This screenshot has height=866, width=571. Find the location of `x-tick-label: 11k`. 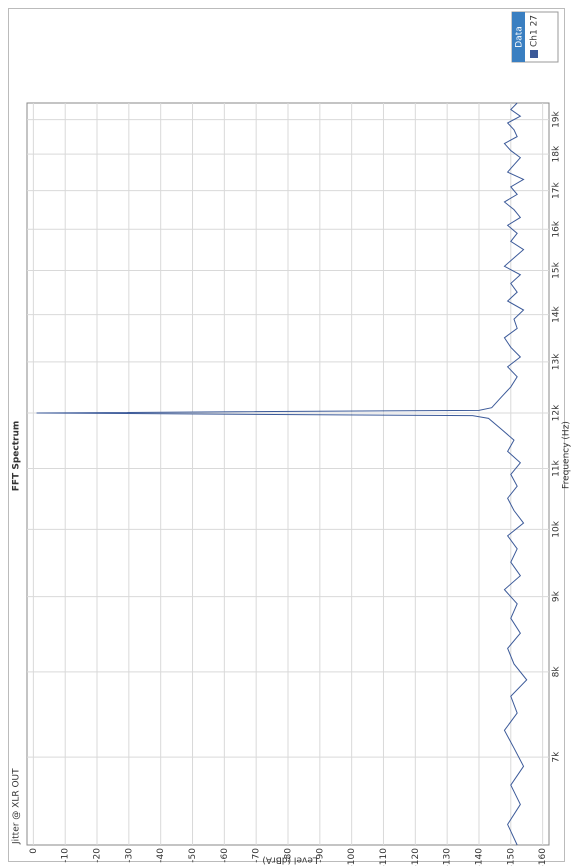

x-tick-label: 11k is located at coordinates (557, 467).